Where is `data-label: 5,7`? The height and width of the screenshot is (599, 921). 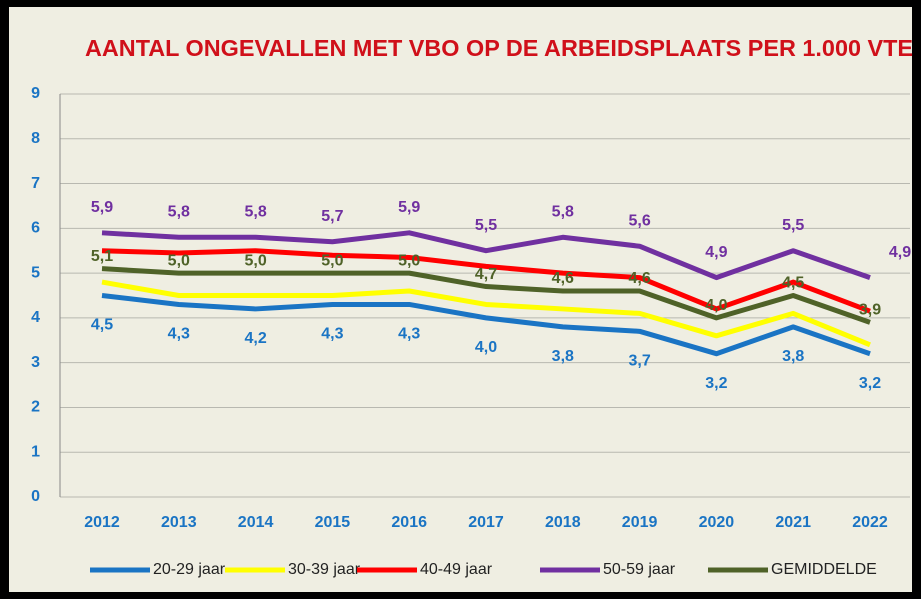 data-label: 5,7 is located at coordinates (332, 216).